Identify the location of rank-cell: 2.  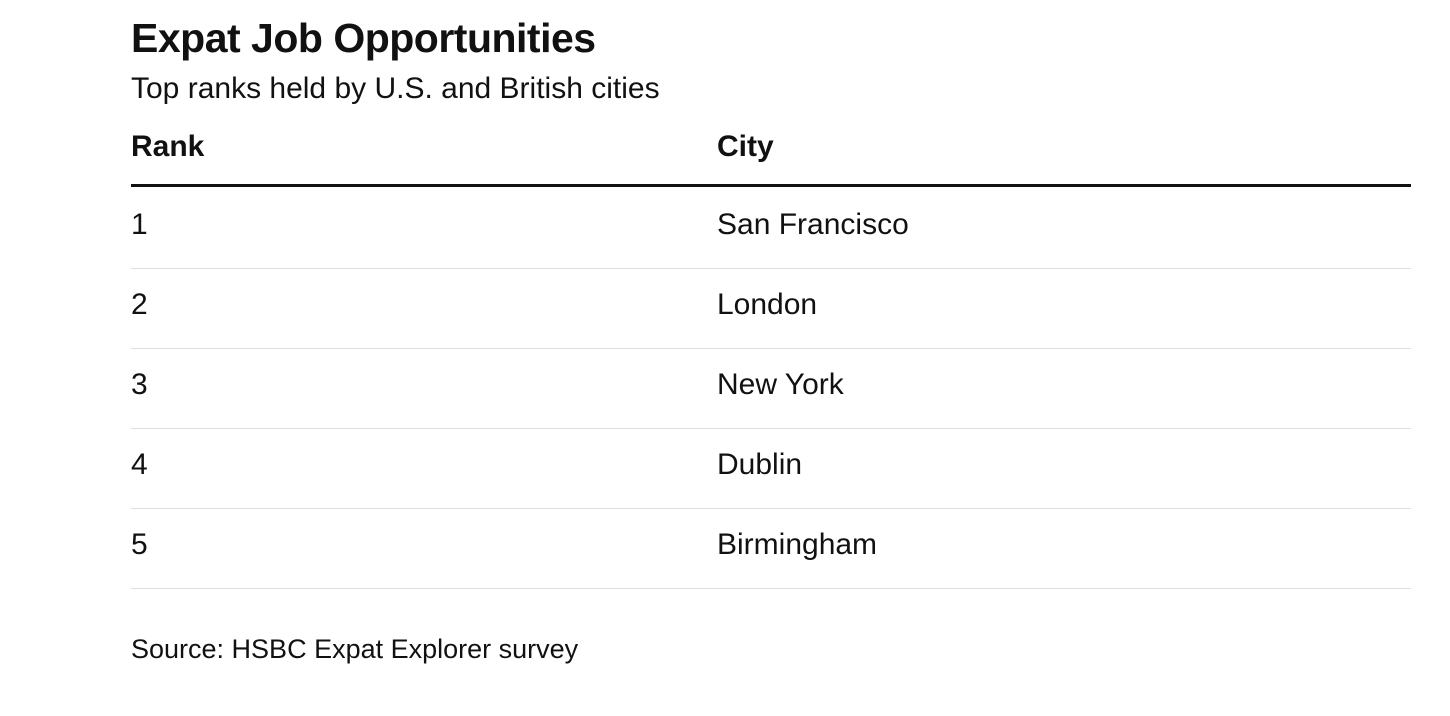
(139, 304).